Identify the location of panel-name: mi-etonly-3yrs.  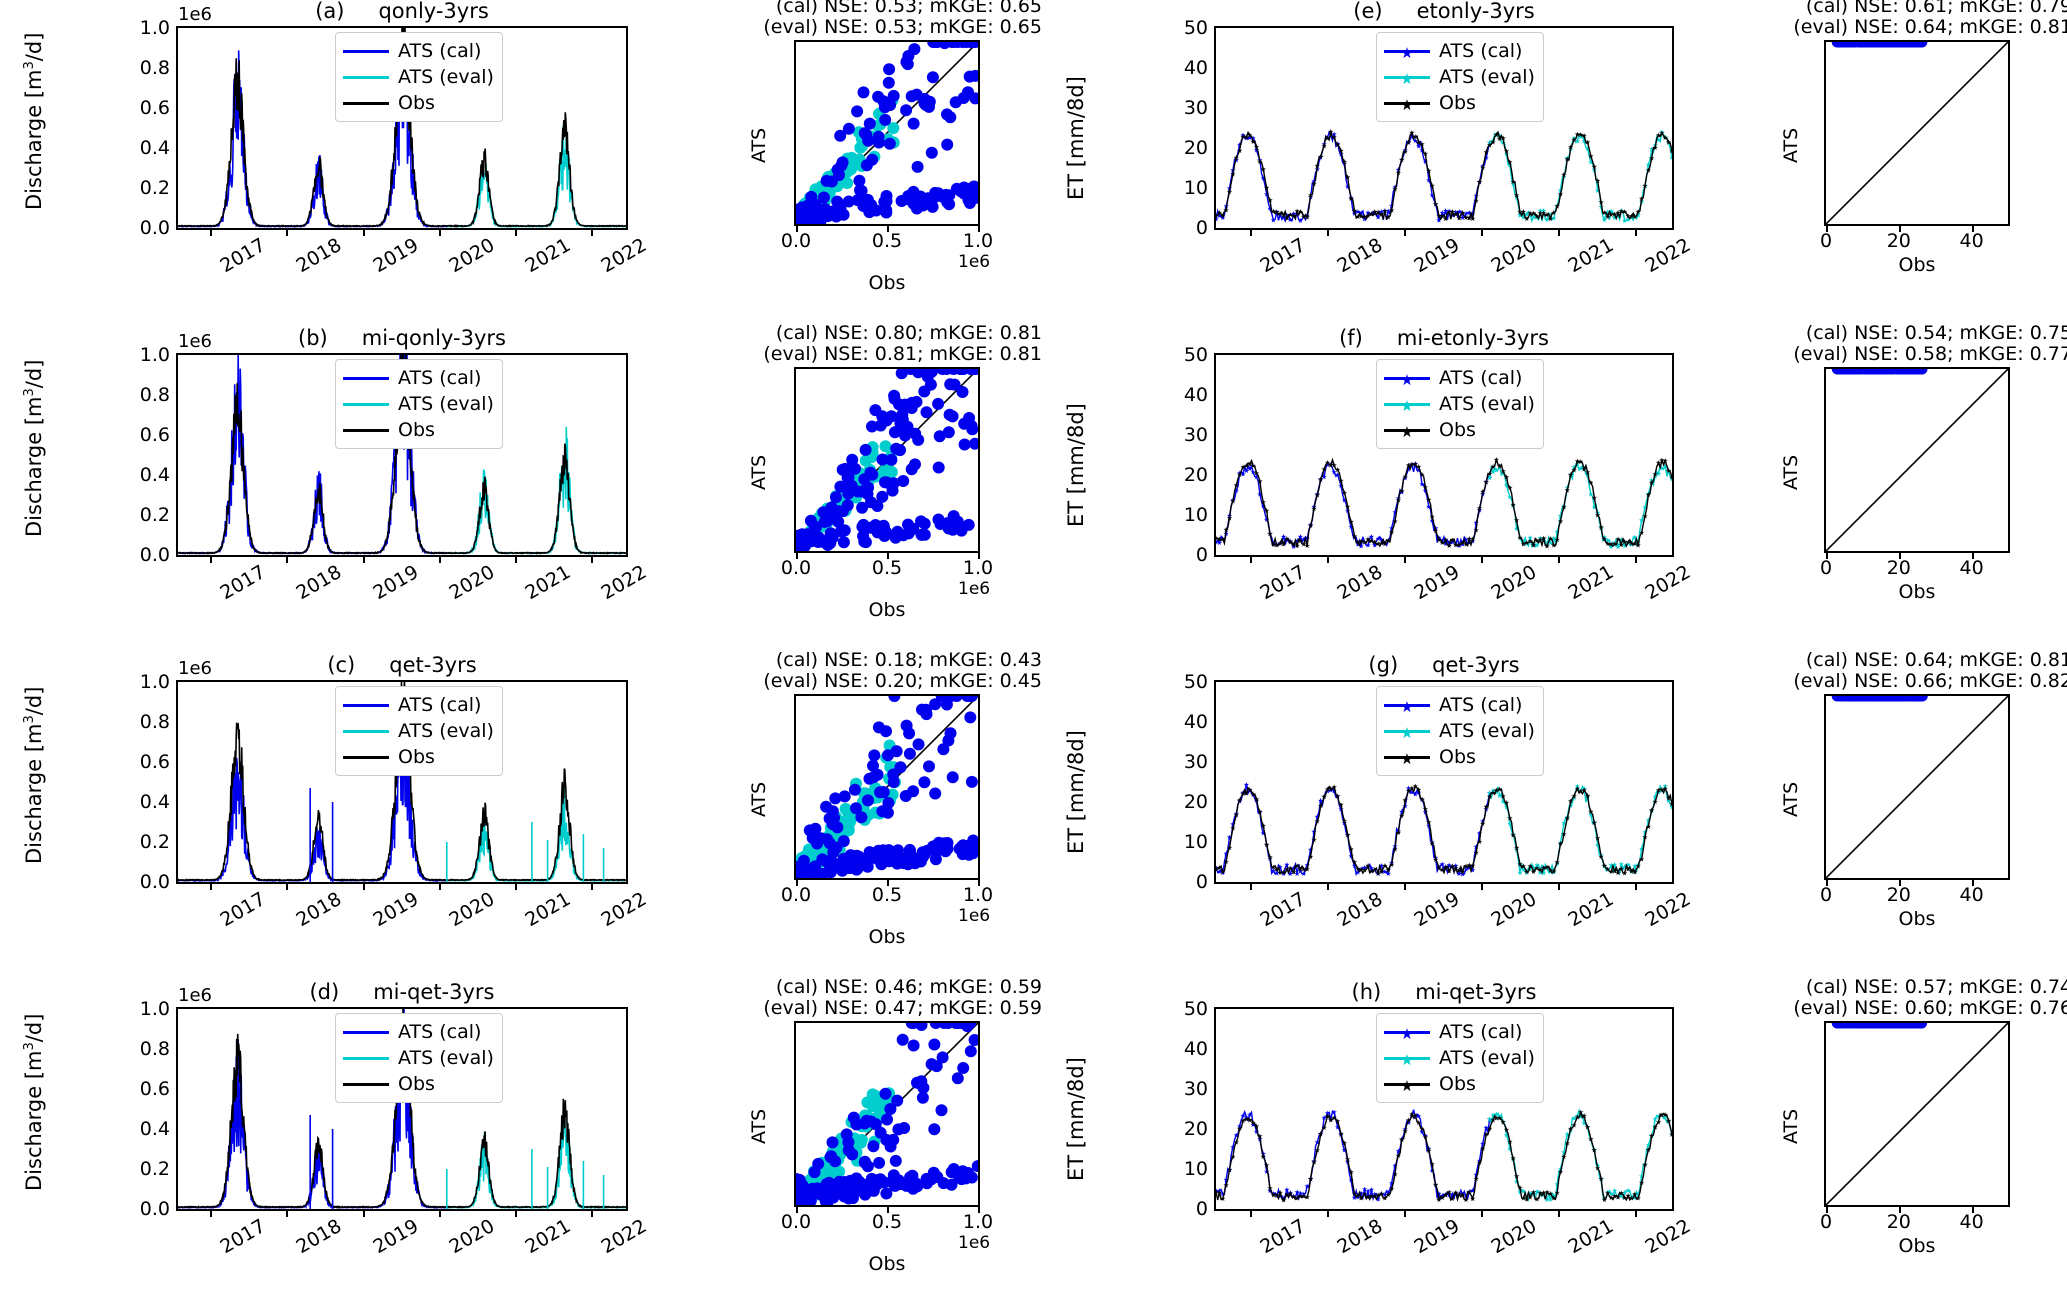
(1472, 338).